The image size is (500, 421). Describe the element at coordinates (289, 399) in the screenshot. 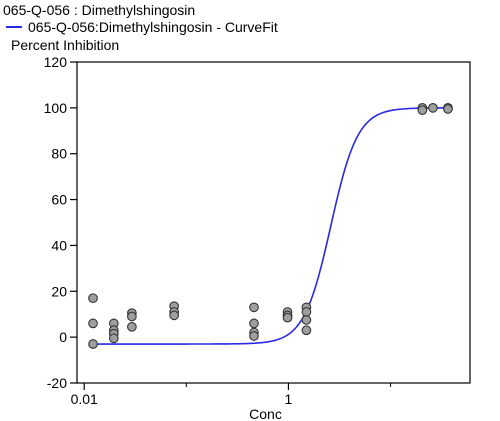

I see `x-tick-label: 1` at that location.